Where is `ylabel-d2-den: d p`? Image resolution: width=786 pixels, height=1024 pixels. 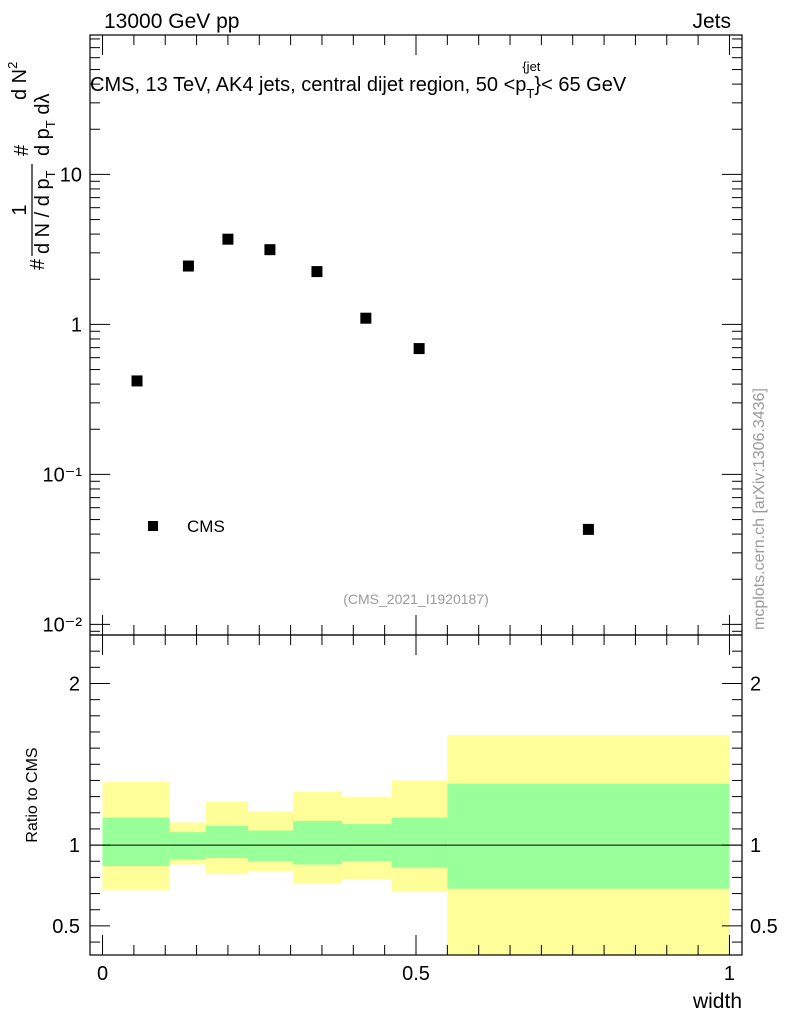 ylabel-d2-den: d p is located at coordinates (43, 142).